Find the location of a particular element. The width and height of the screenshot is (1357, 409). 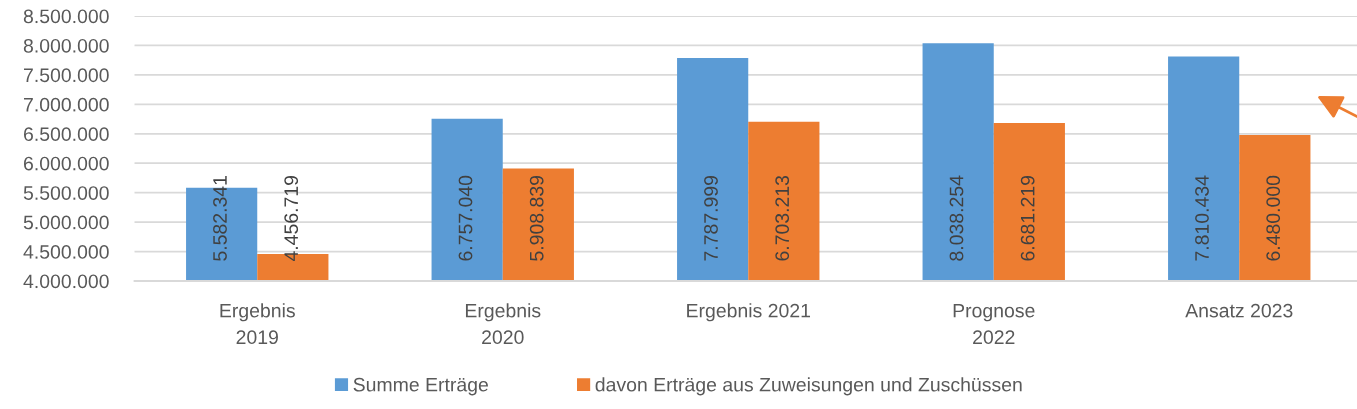

x-tick-label: Prognose 2022 is located at coordinates (994, 324).